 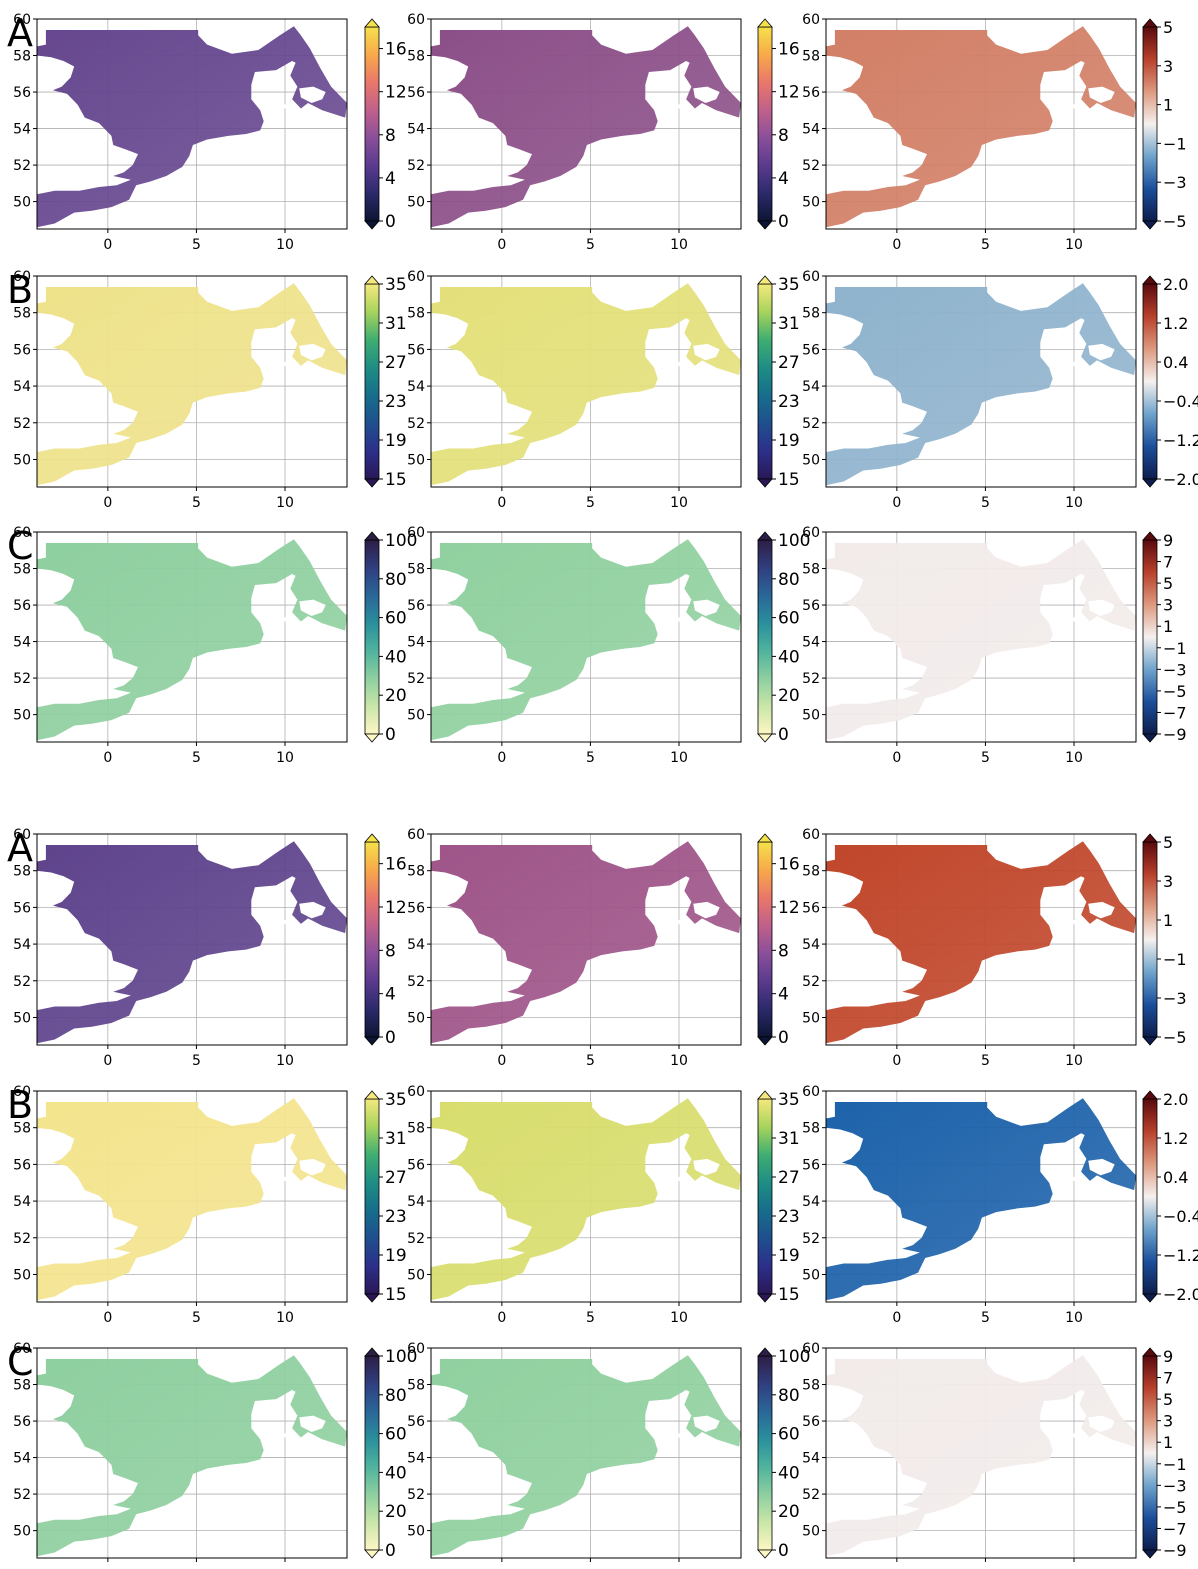 I want to click on colorbar-tick-label: 60, so click(x=396, y=619).